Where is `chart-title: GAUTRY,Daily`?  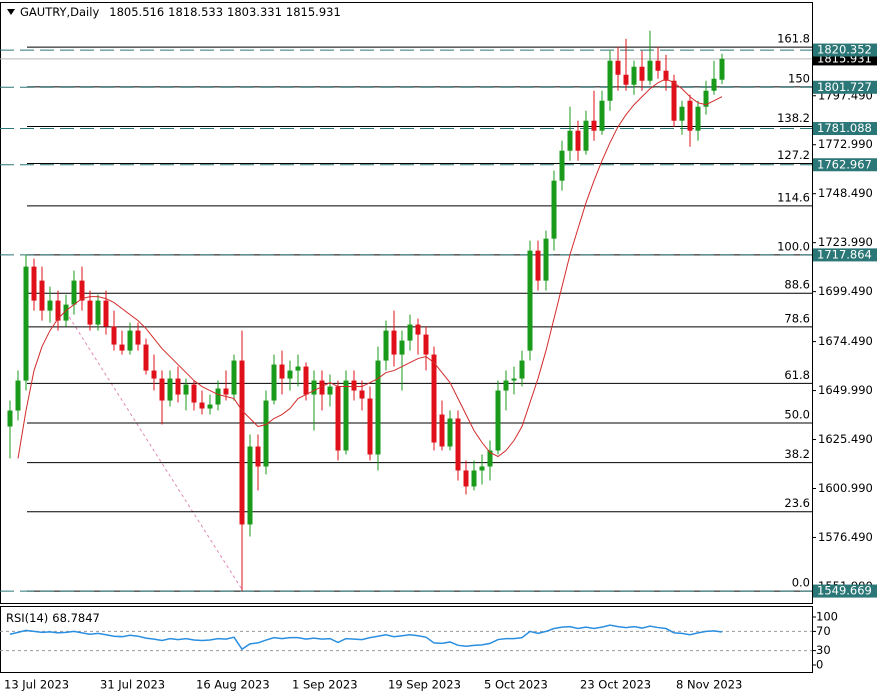 chart-title: GAUTRY,Daily is located at coordinates (59, 12).